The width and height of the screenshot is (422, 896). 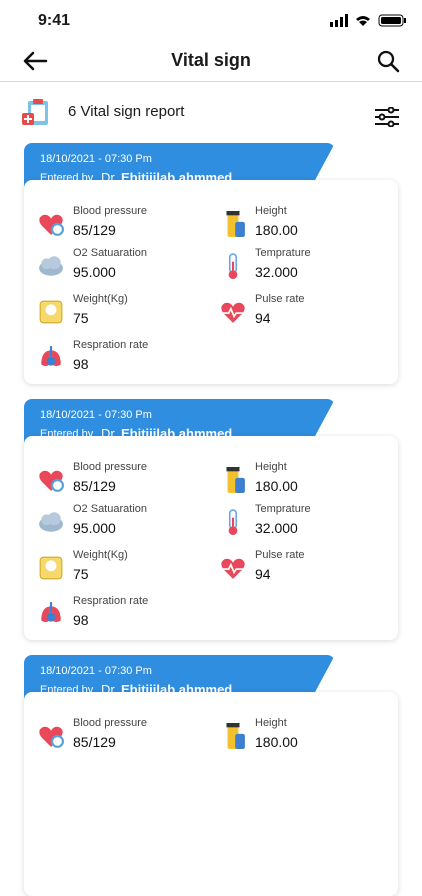 I want to click on divider, so click(x=211, y=81).